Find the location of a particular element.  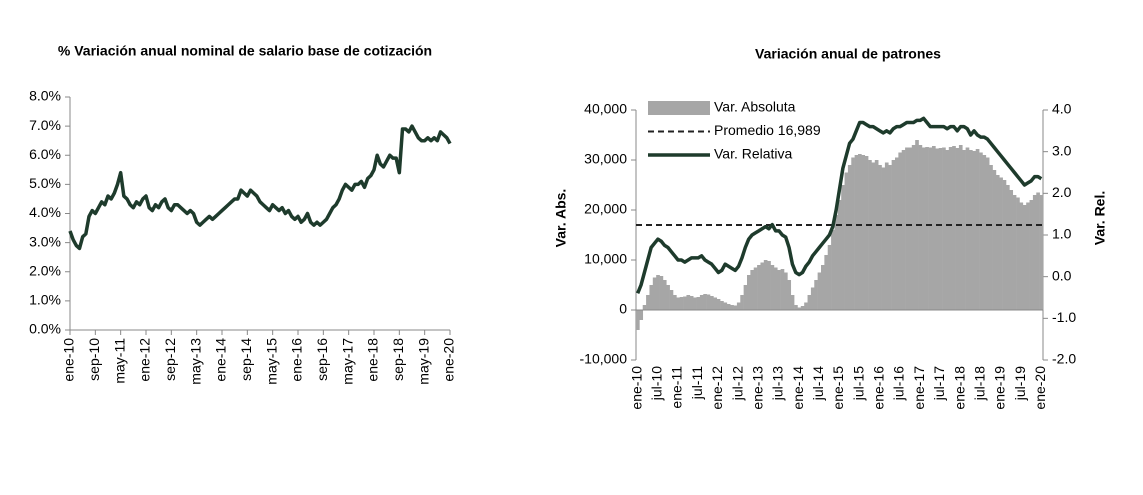

chart-title: Variación anual de patrones is located at coordinates (848, 54).